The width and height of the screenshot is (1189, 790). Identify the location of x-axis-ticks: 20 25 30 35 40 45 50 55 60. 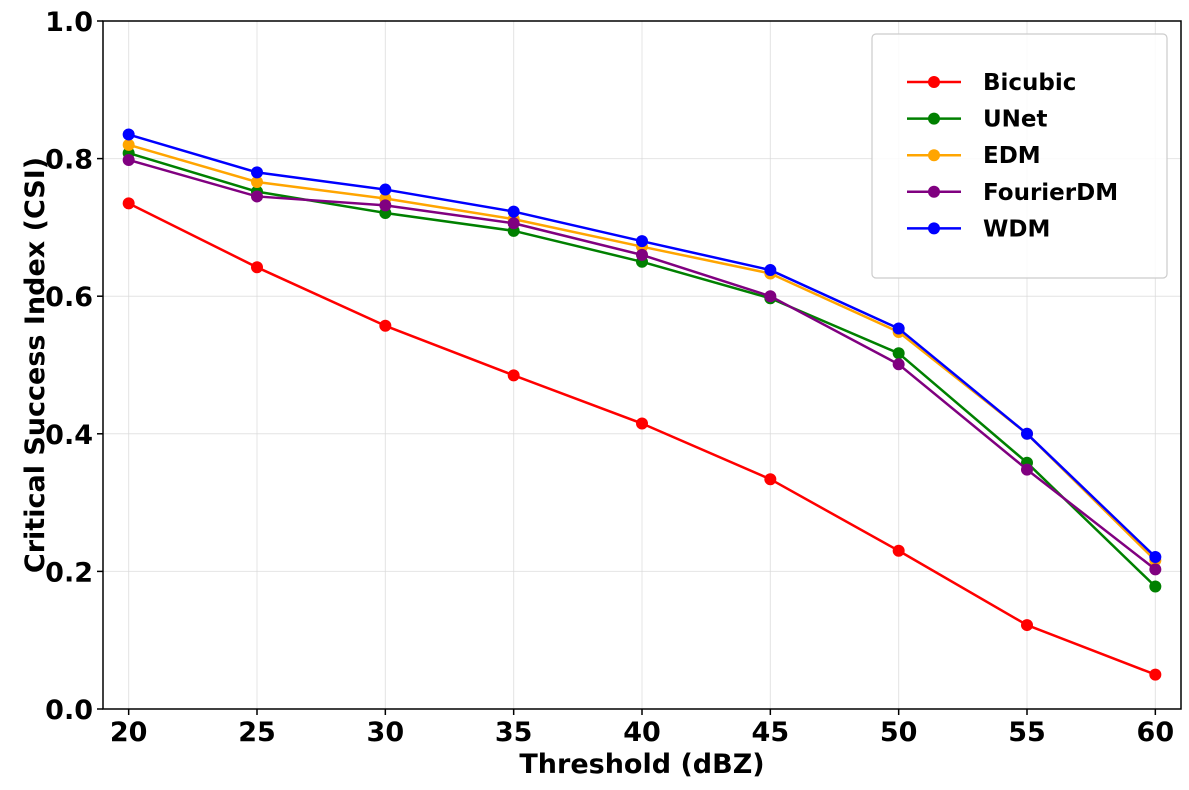
(642, 728).